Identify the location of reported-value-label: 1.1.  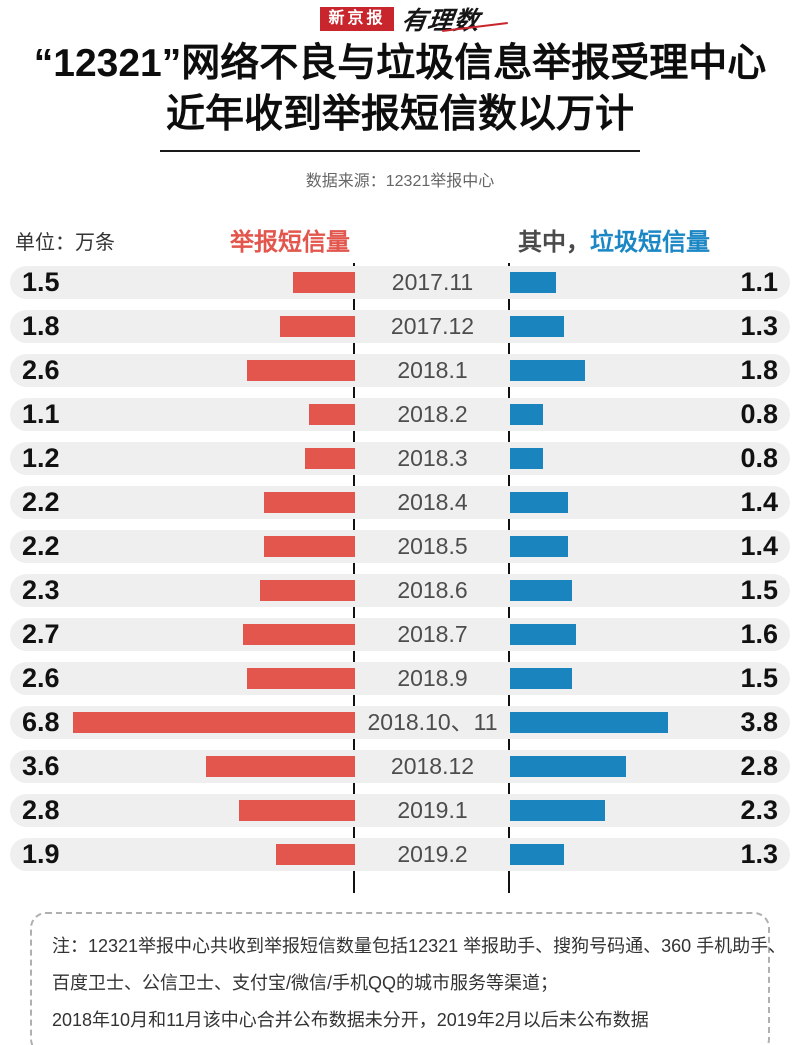
(41, 414).